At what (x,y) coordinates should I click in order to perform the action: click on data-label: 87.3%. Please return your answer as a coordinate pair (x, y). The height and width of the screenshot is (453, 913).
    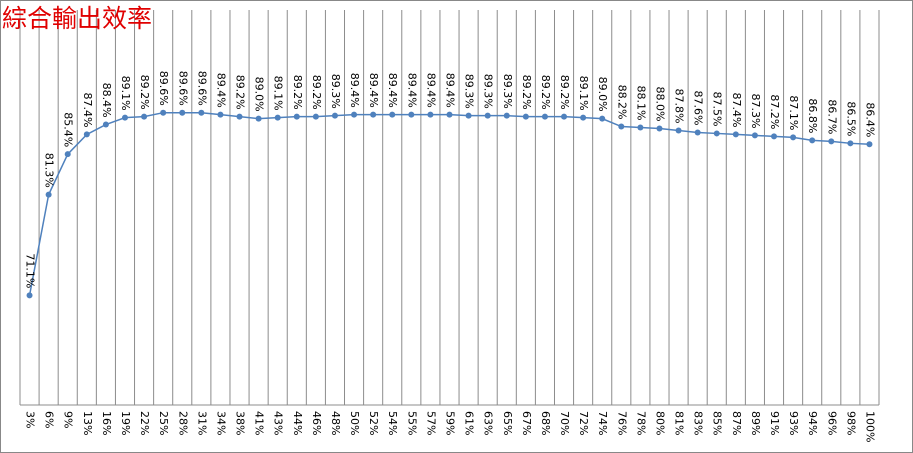
    Looking at the image, I should click on (755, 110).